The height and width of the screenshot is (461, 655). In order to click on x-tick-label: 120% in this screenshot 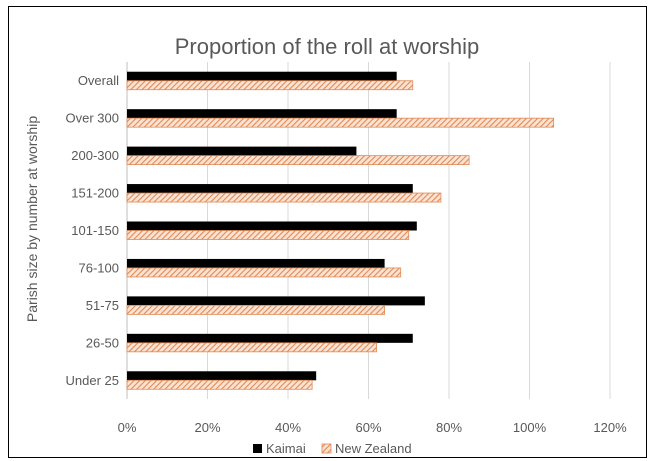, I will do `click(610, 427)`.